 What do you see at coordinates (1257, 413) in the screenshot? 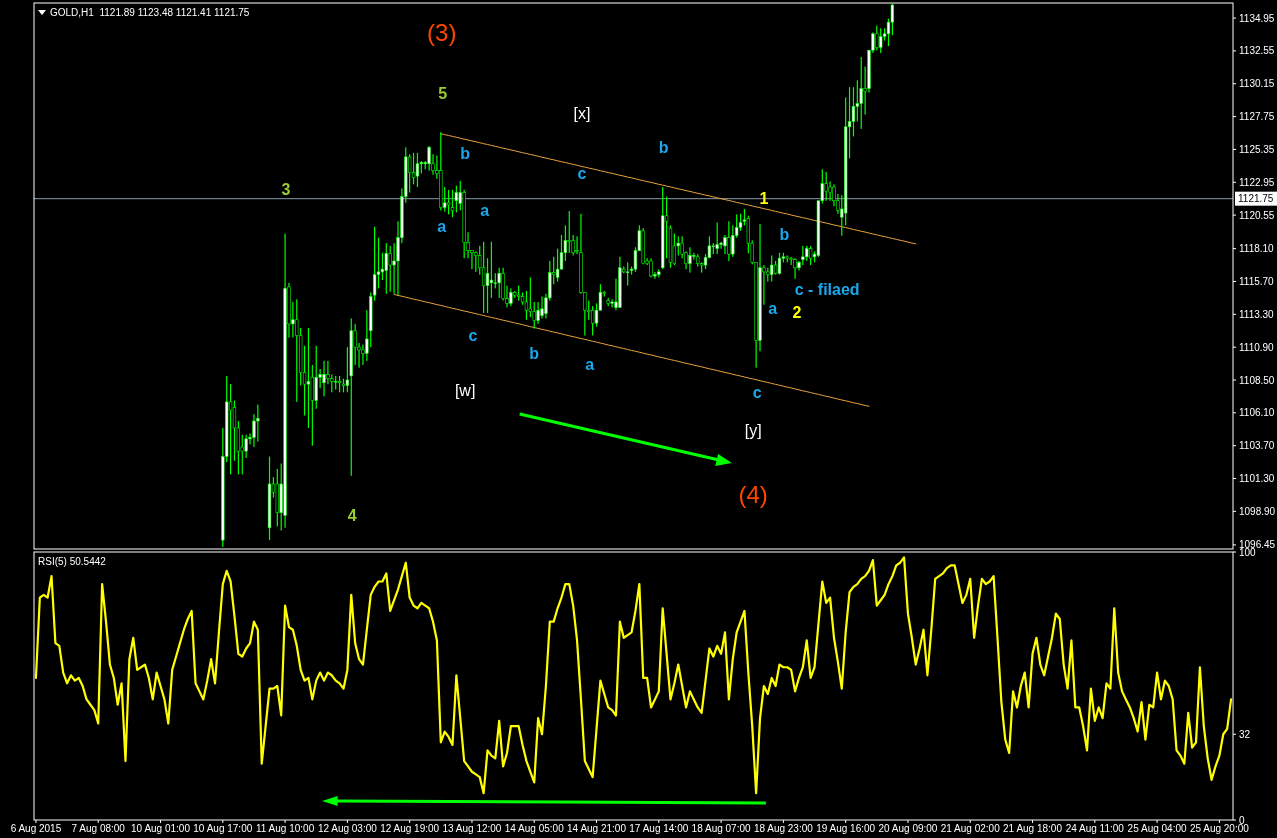
I see `y-tick-label: 1106.10` at bounding box center [1257, 413].